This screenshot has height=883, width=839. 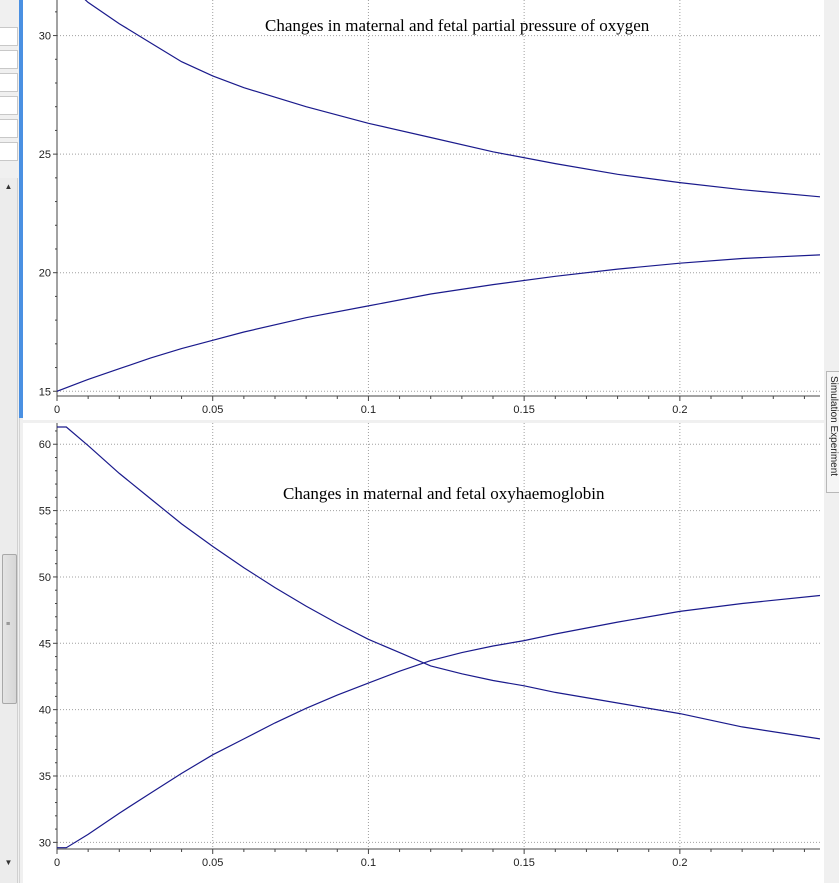 What do you see at coordinates (21, 209) in the screenshot?
I see `selection-indicator` at bounding box center [21, 209].